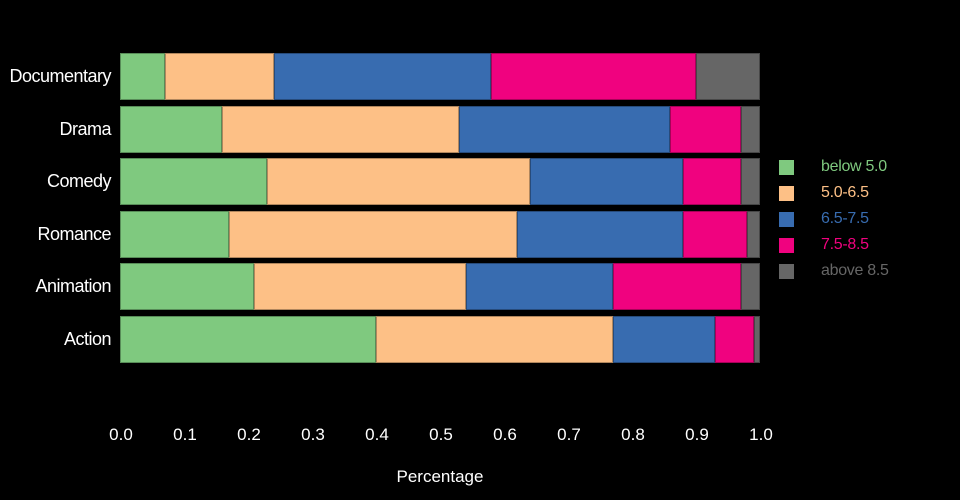 This screenshot has width=960, height=500. I want to click on bar-row-animation: Animation, so click(480, 286).